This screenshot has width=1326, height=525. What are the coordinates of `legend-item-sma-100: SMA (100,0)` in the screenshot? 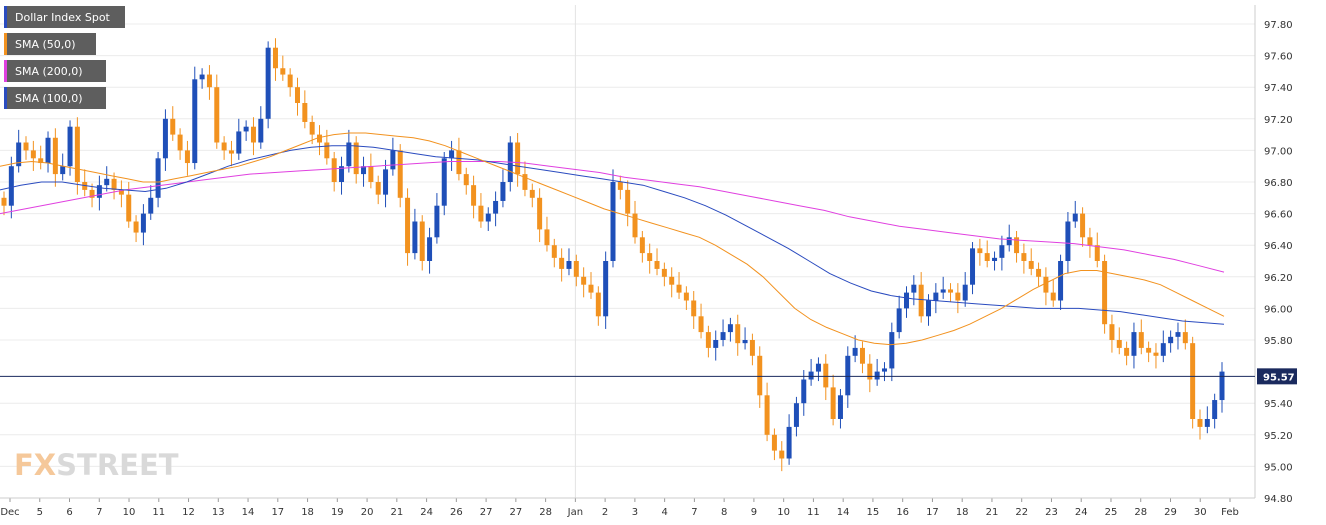 It's located at (55, 98).